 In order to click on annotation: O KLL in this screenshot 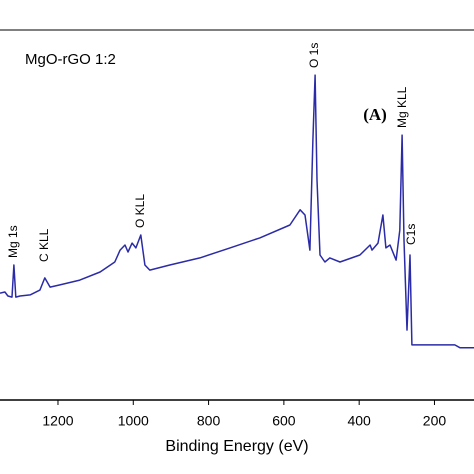, I will do `click(140, 211)`.